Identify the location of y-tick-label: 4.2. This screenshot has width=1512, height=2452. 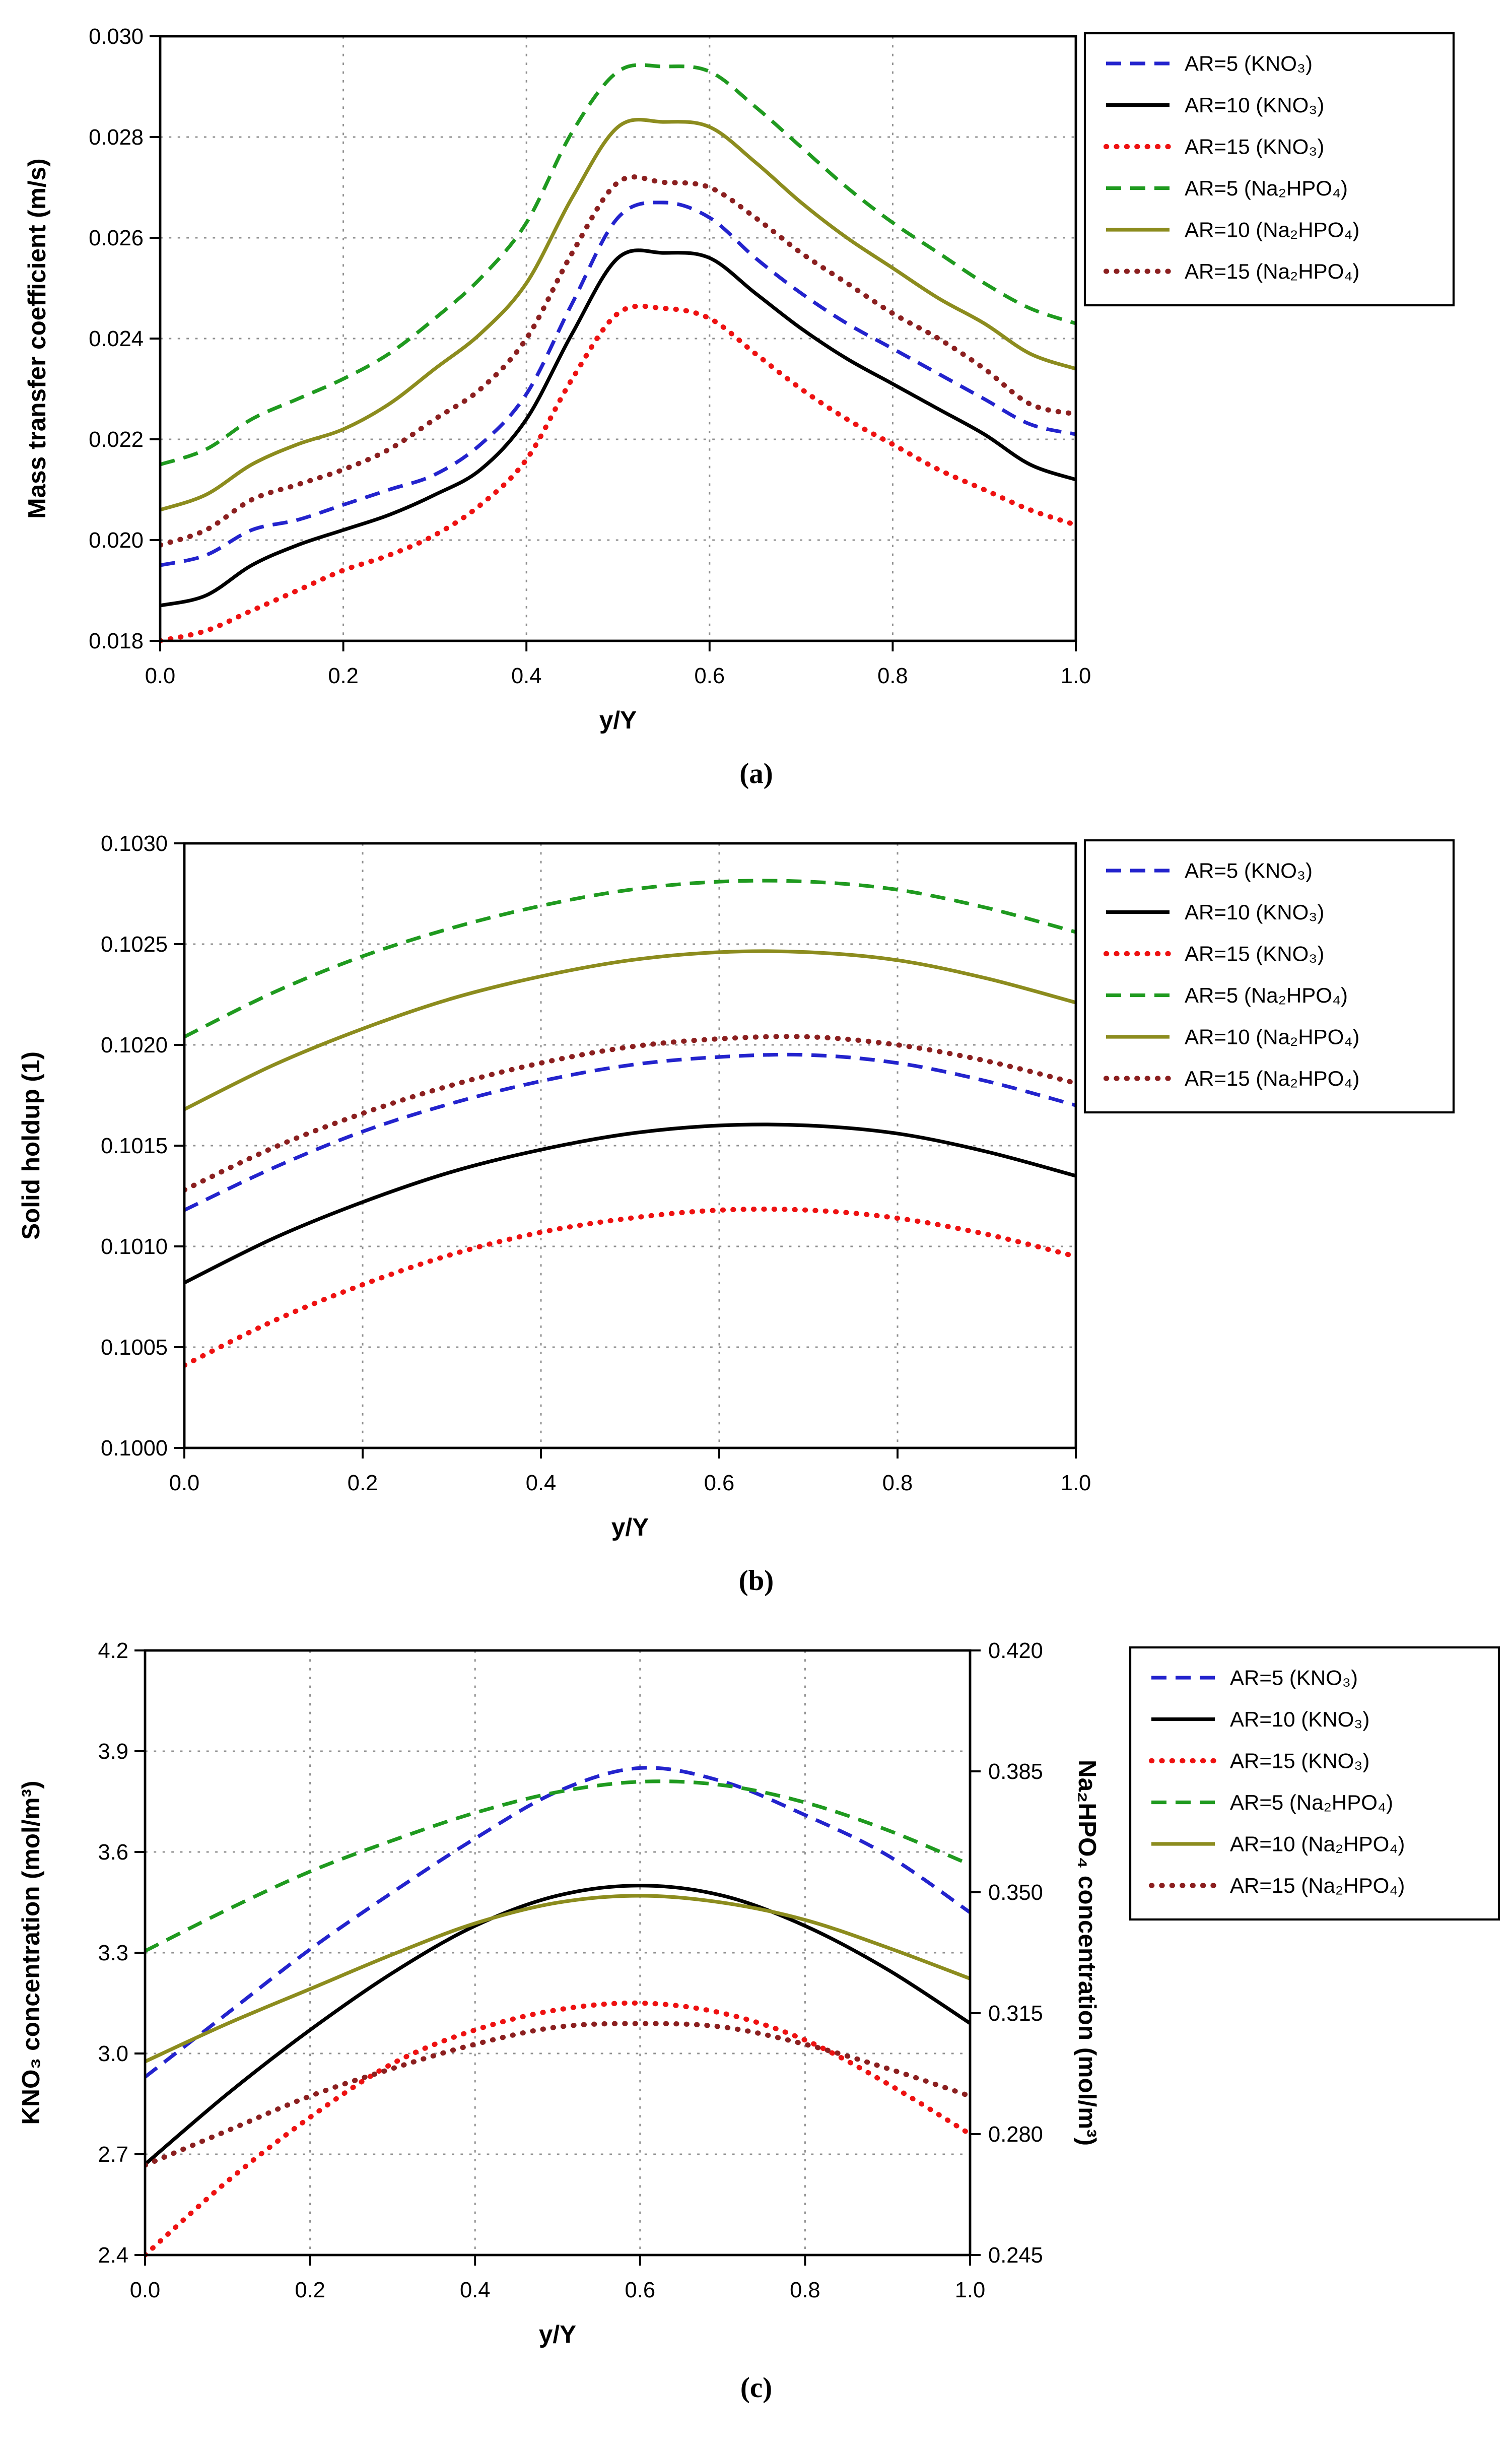
(113, 1651).